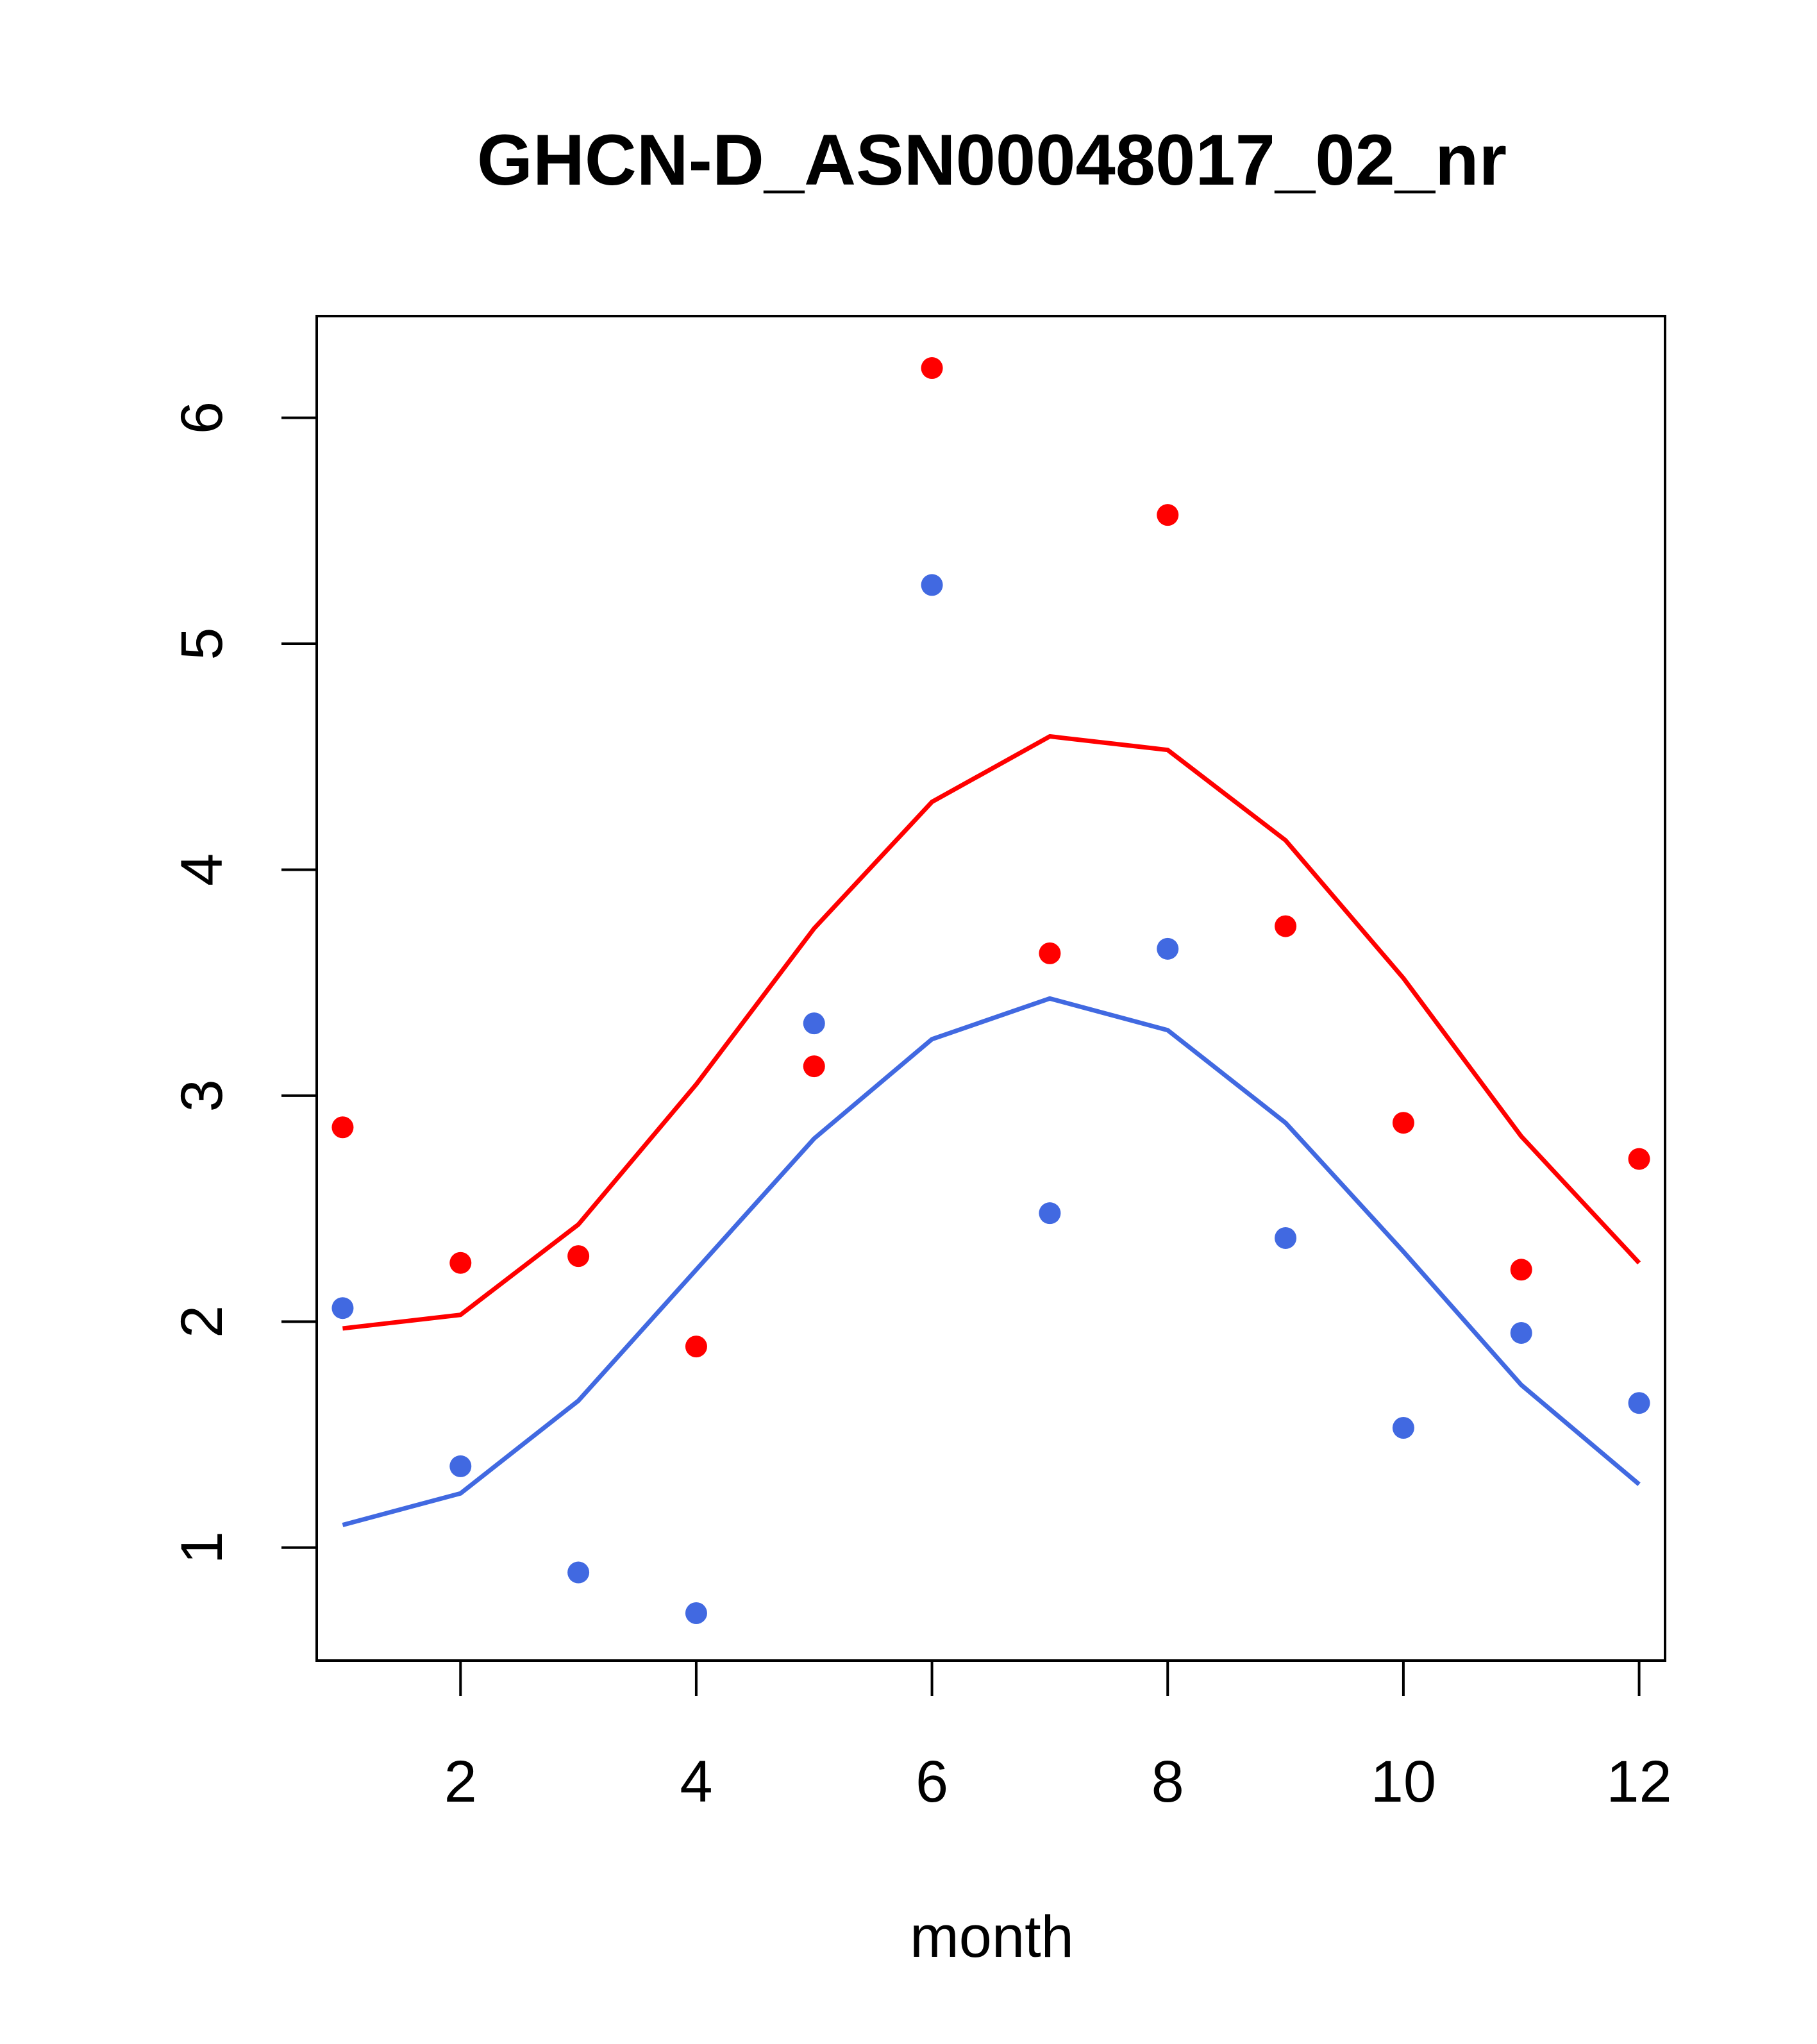 The height and width of the screenshot is (2044, 1817). I want to click on x-tick-label: 8, so click(1167, 1781).